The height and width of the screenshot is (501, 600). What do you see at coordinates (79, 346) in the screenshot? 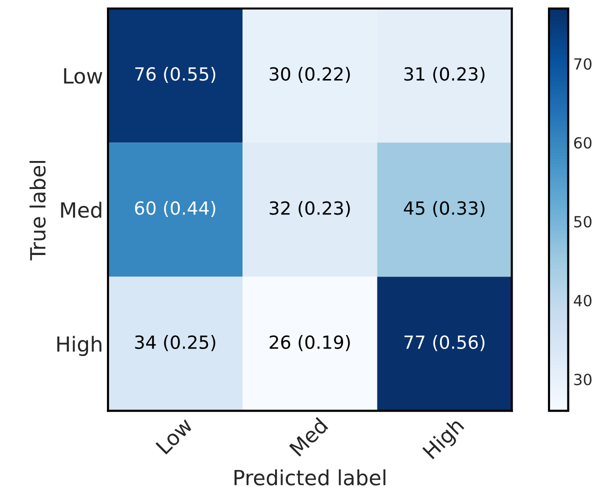
I see `y-tick-label: High` at bounding box center [79, 346].